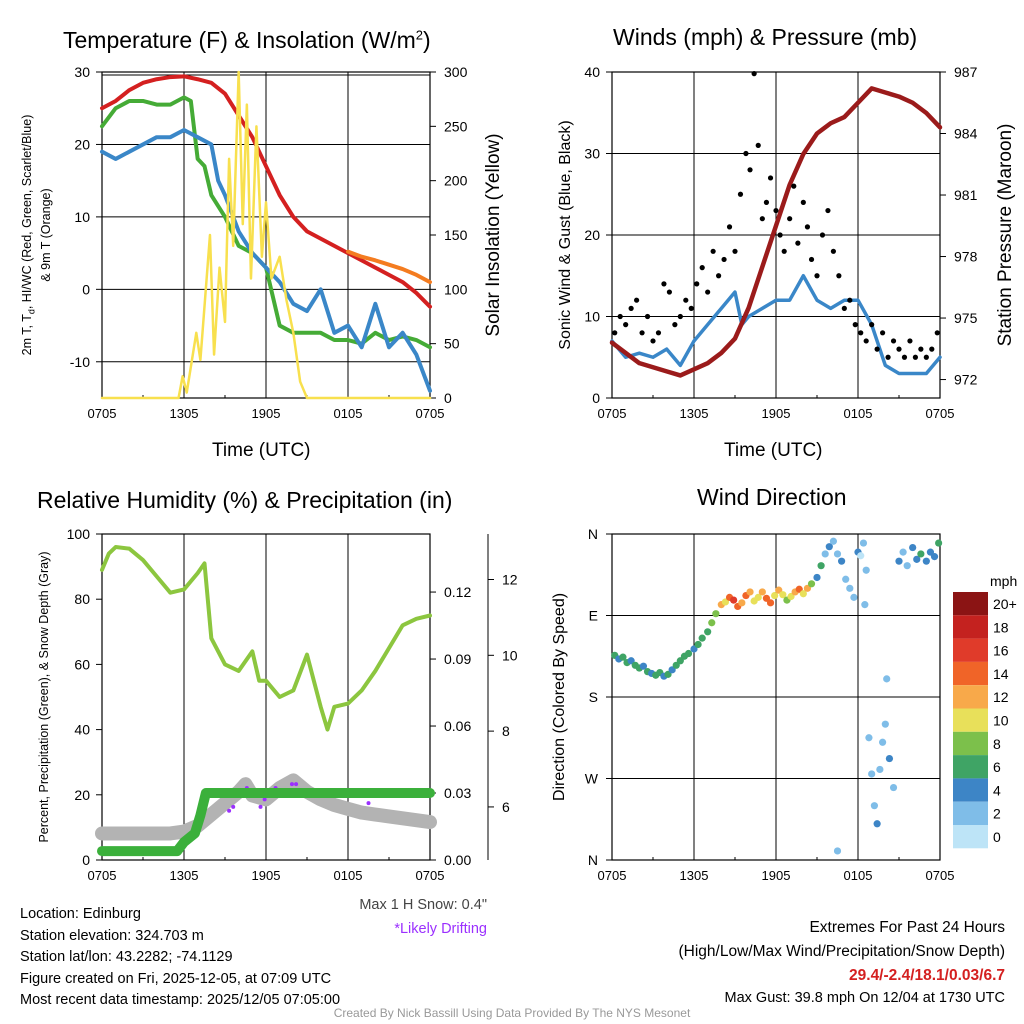 This screenshot has height=1024, width=1024. I want to click on rh-plot-frame, so click(266, 697).